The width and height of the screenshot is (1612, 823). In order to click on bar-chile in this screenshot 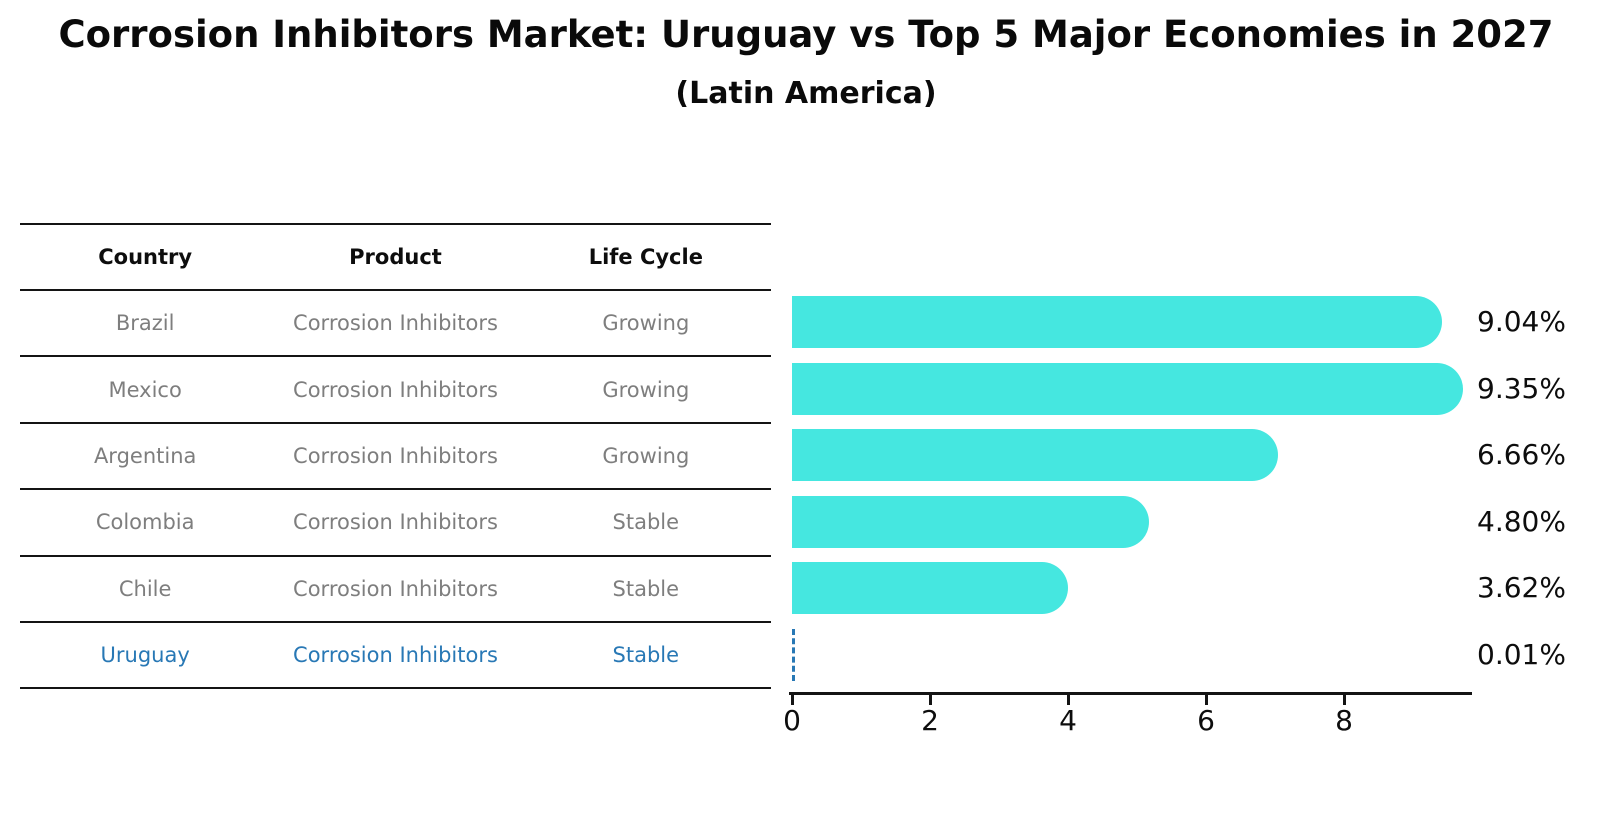, I will do `click(930, 588)`.